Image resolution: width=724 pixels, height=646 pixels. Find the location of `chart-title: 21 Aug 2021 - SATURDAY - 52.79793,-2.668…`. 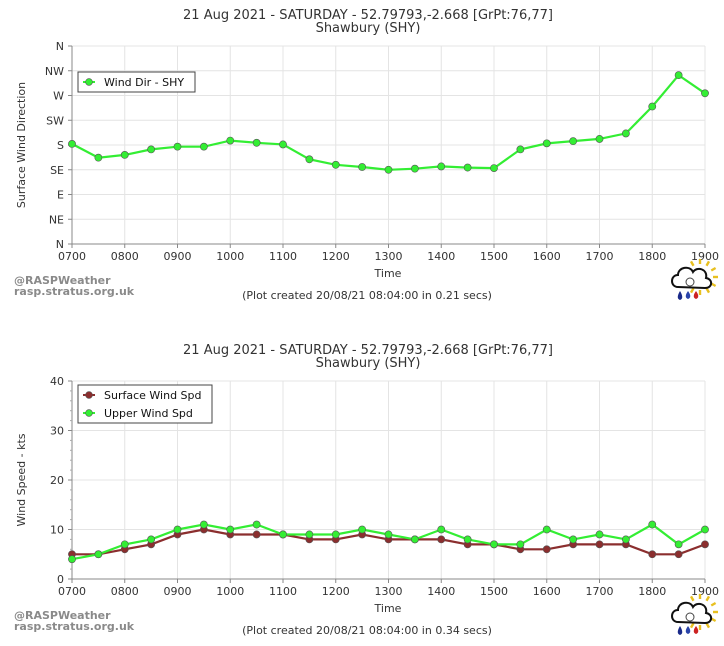

chart-title: 21 Aug 2021 - SATURDAY - 52.79793,-2.668… is located at coordinates (368, 15).